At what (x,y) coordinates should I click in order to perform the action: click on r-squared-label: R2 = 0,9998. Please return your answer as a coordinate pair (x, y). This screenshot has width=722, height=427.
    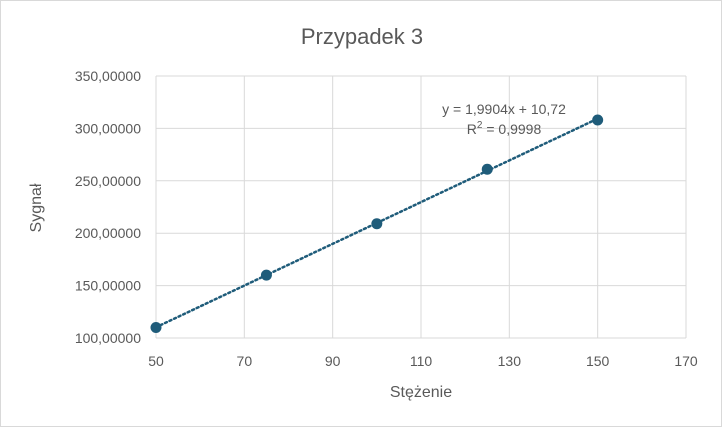
    Looking at the image, I should click on (504, 128).